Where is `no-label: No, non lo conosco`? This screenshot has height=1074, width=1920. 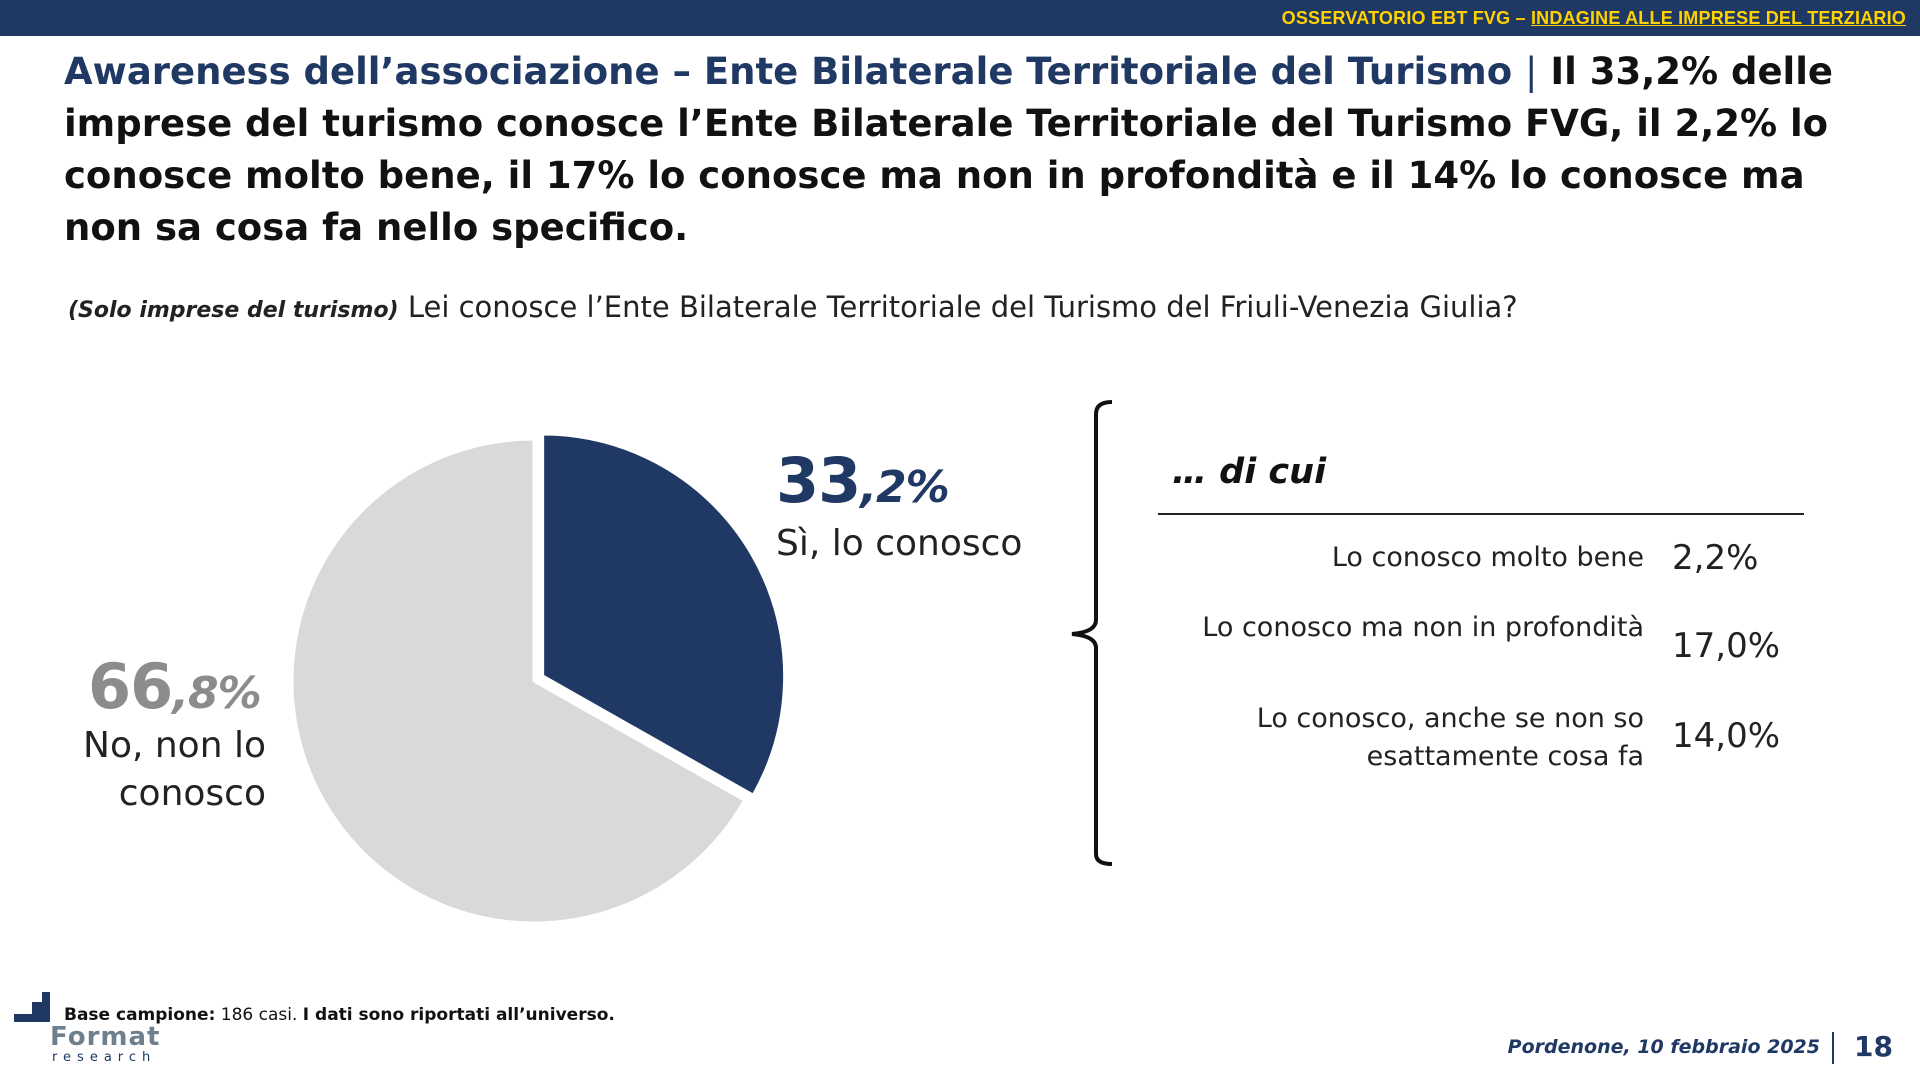
no-label: No, non lo conosco is located at coordinates (174, 769).